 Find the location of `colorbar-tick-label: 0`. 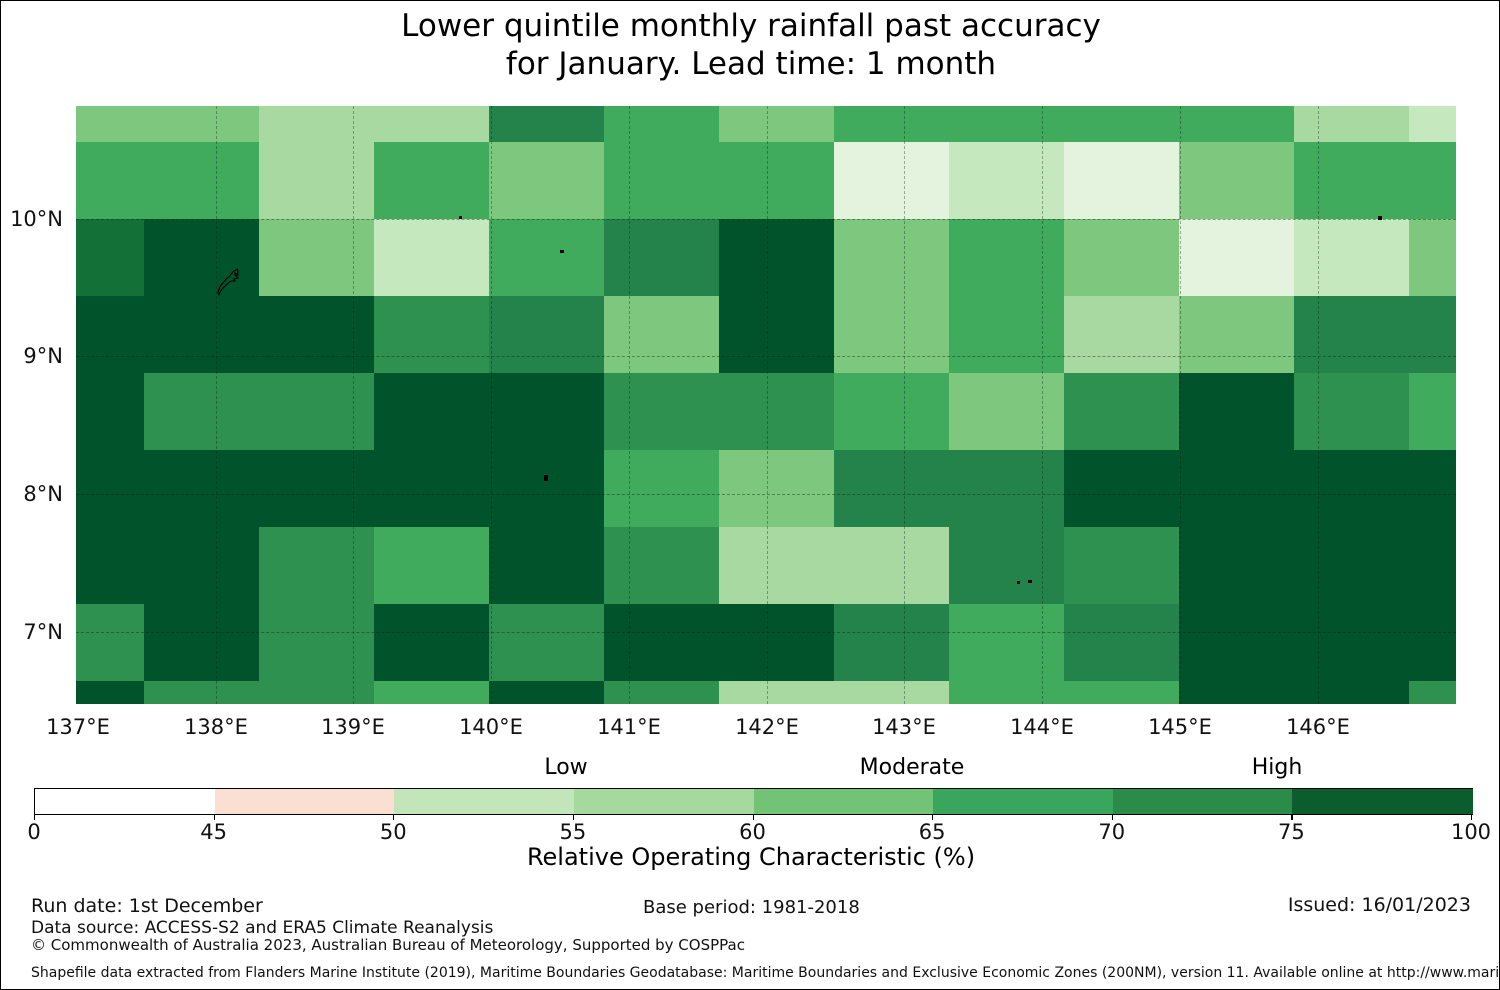

colorbar-tick-label: 0 is located at coordinates (34, 832).